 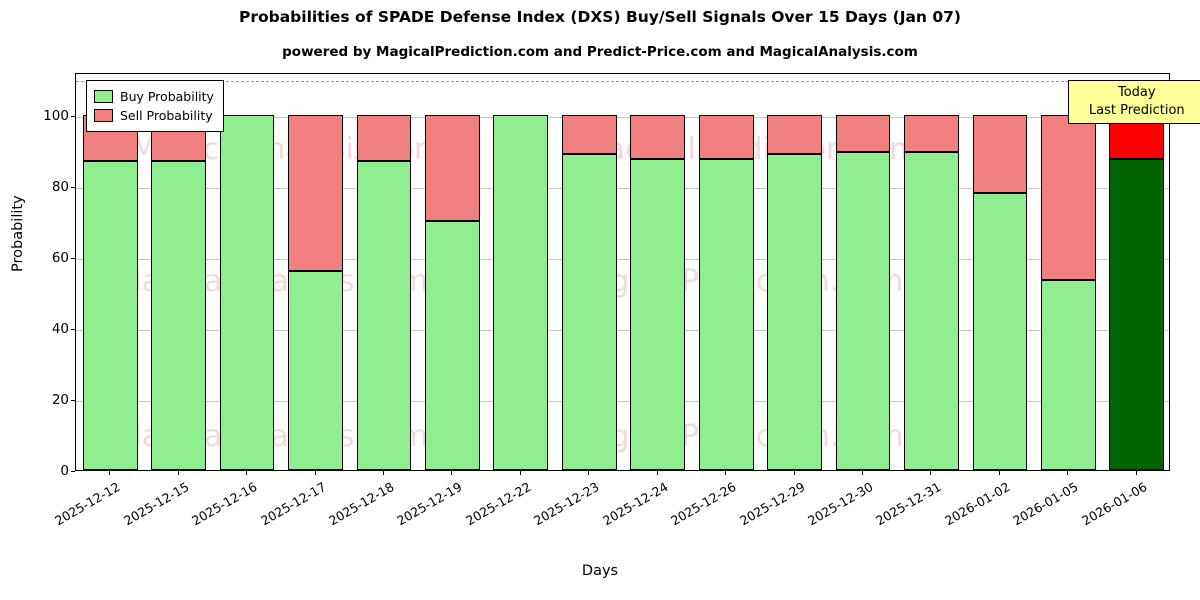 What do you see at coordinates (1133, 102) in the screenshot?
I see `today-annotation: Today Last Prediction` at bounding box center [1133, 102].